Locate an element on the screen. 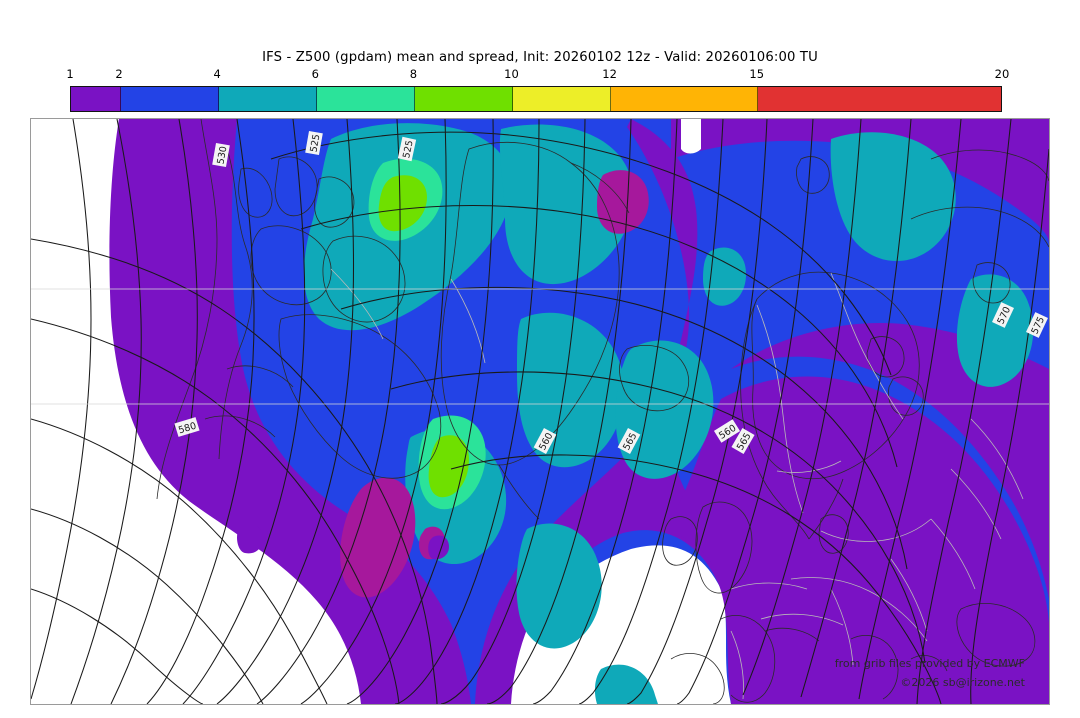 The width and height of the screenshot is (1080, 718). colorbar-tick-10: 10 is located at coordinates (511, 74).